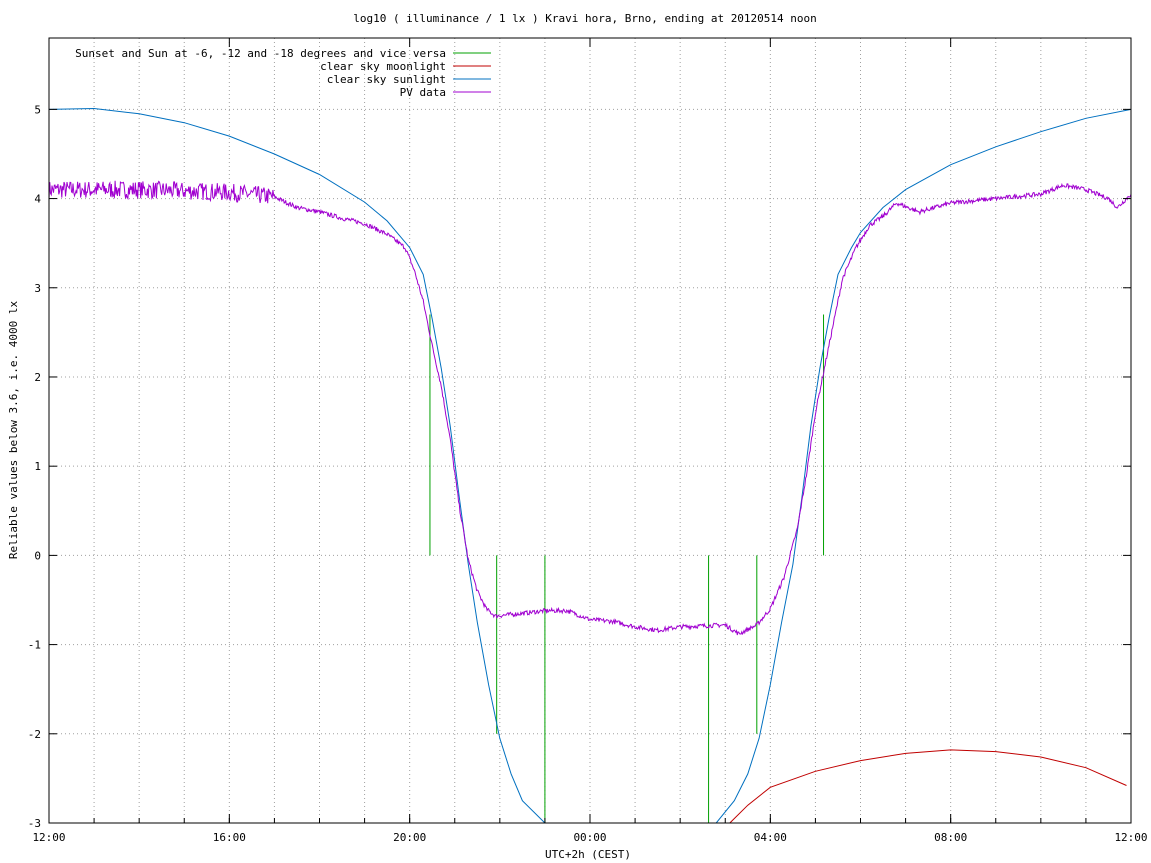  Describe the element at coordinates (589, 837) in the screenshot. I see `tick-label-x: 00:00` at that location.